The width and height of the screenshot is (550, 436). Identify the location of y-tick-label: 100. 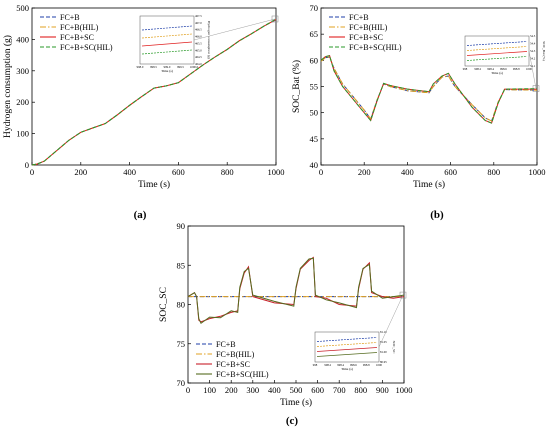
(22, 134).